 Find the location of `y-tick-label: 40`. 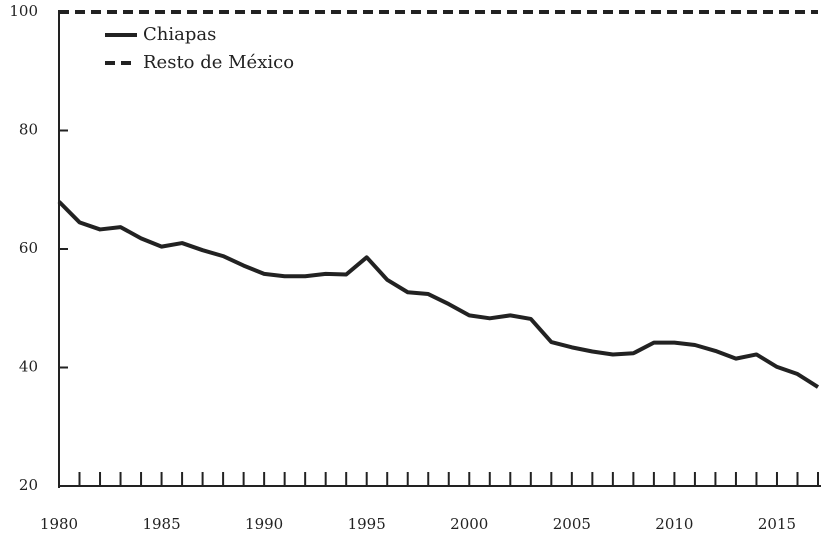

y-tick-label: 40 is located at coordinates (28, 367).